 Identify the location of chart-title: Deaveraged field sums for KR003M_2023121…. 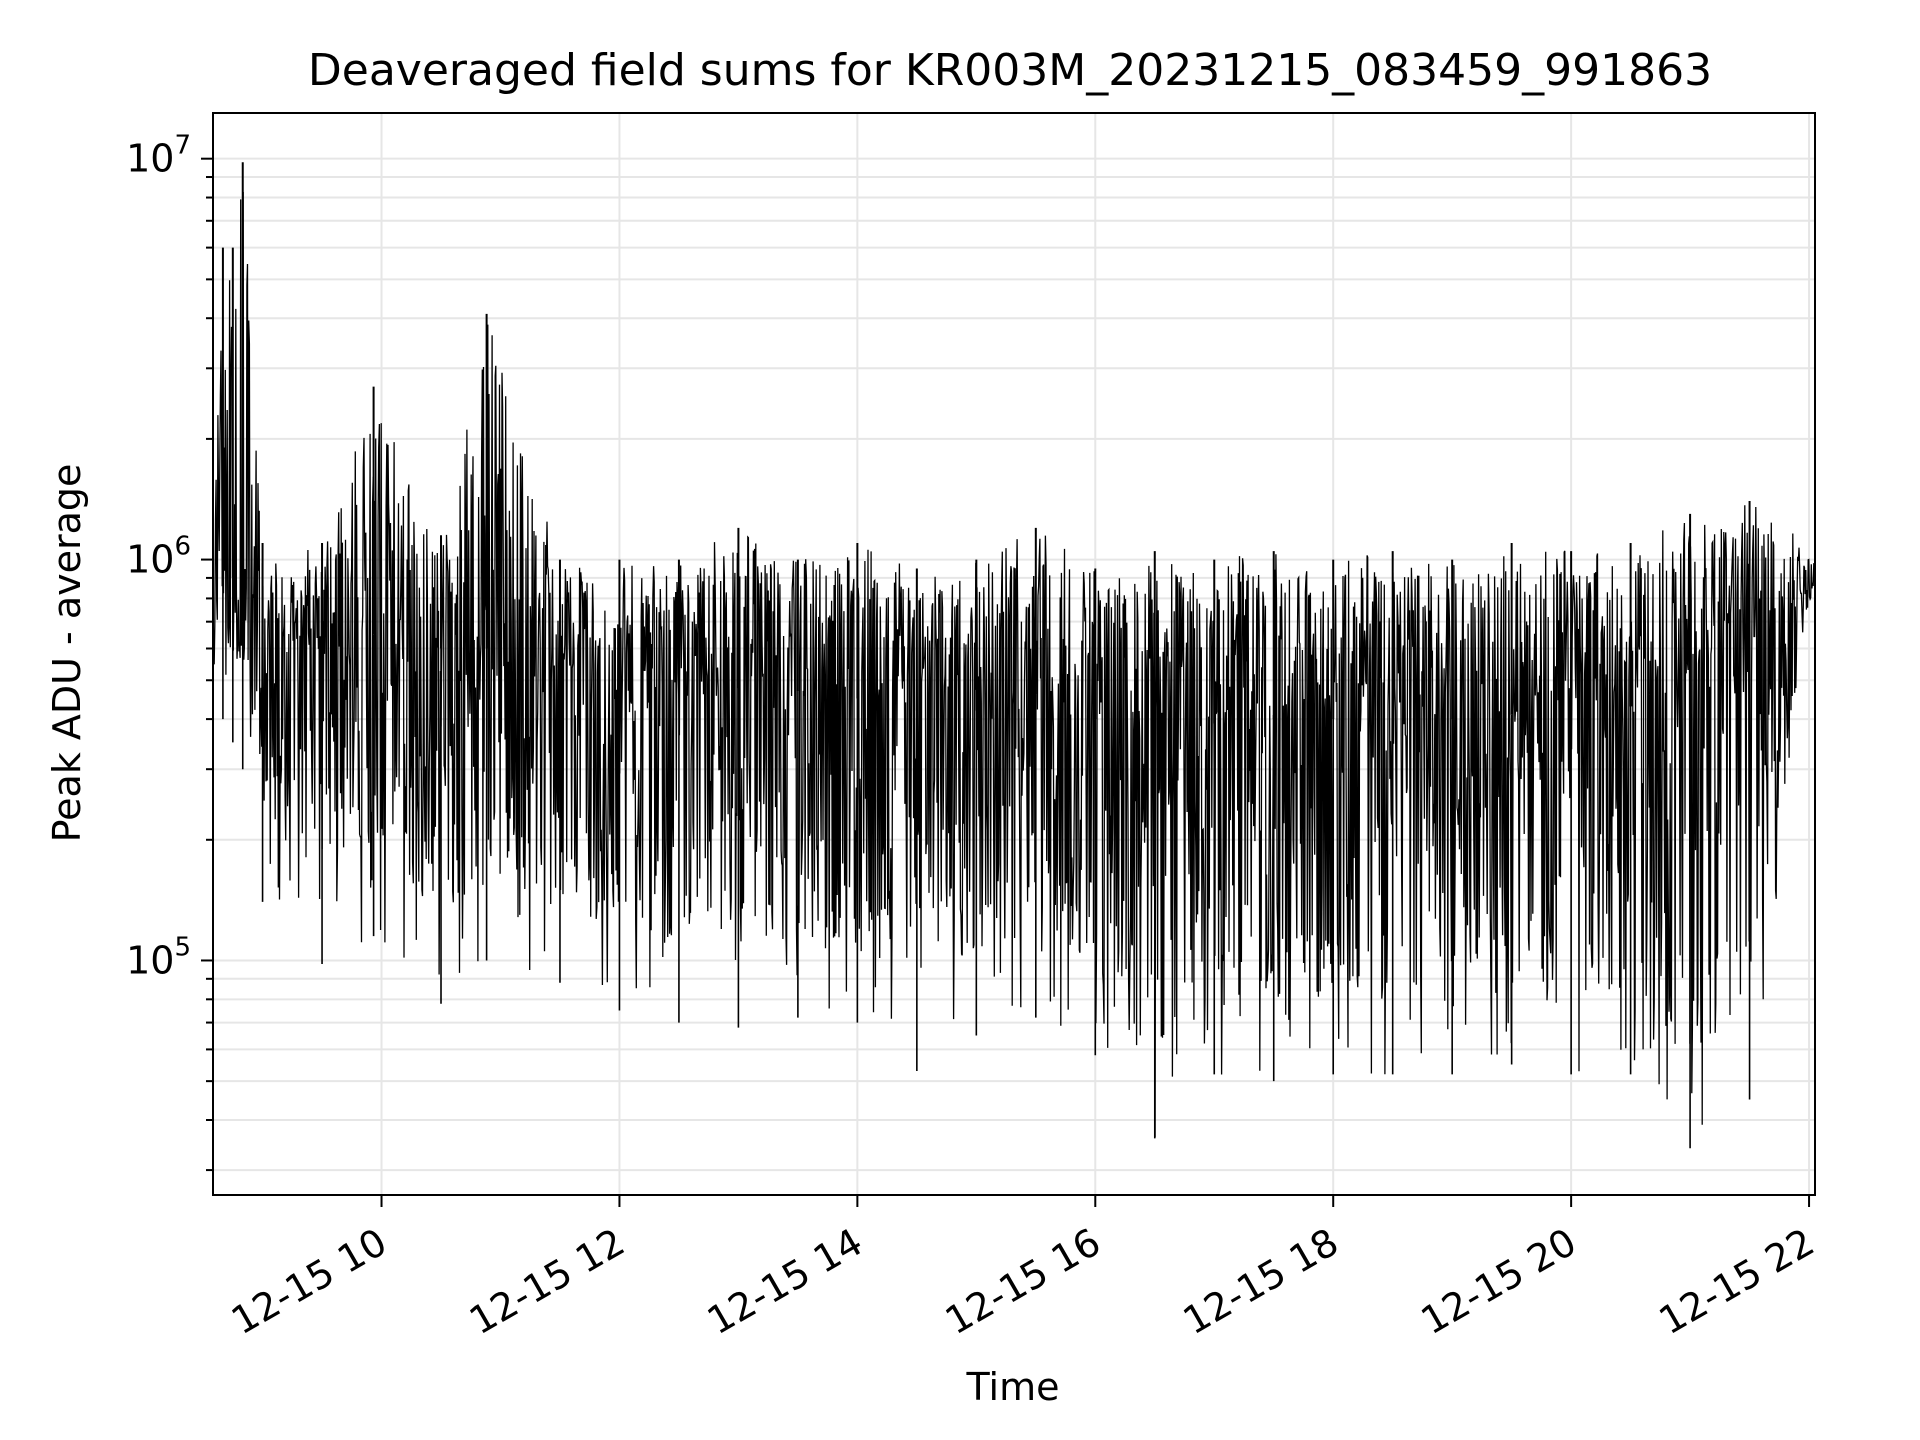
(1010, 70).